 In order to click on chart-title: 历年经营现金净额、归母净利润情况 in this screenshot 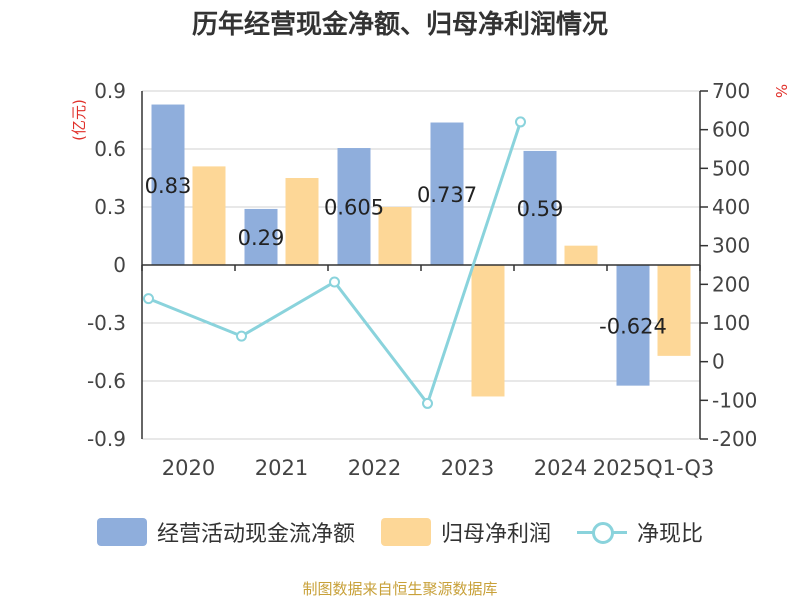, I will do `click(399, 25)`.